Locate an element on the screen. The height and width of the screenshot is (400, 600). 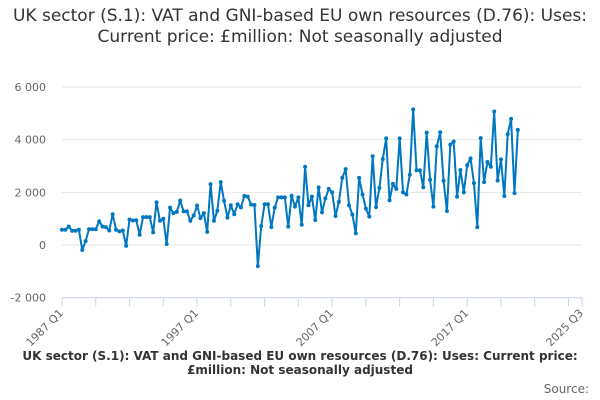
y-tick-label: 2 000 is located at coordinates (31, 192).